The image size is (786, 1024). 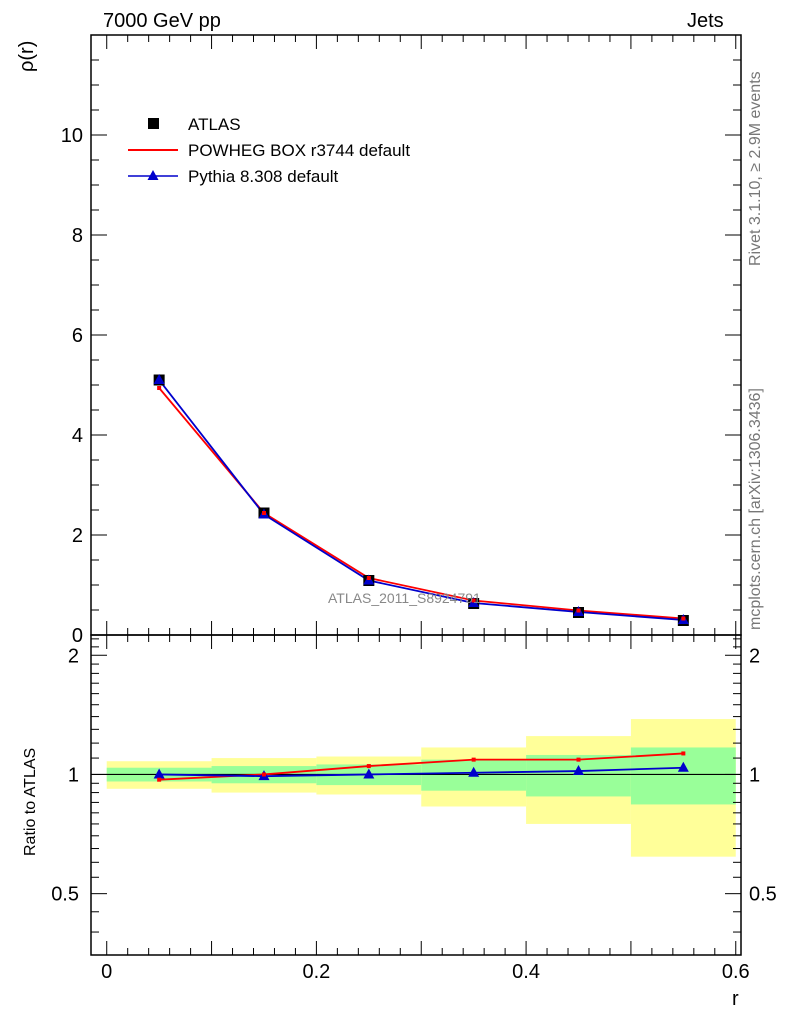 I want to click on ratio-uncertainty-bands, so click(x=416, y=788).